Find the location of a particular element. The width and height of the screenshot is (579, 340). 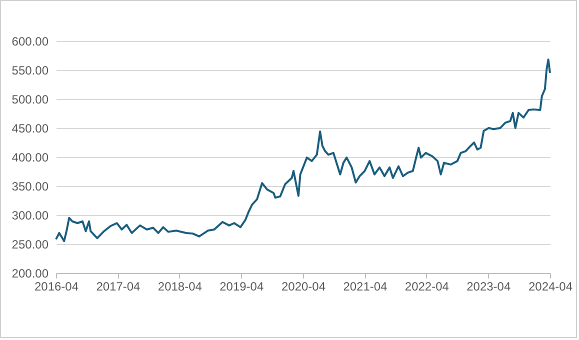

x-tick-label: 2016-04 is located at coordinates (56, 287).